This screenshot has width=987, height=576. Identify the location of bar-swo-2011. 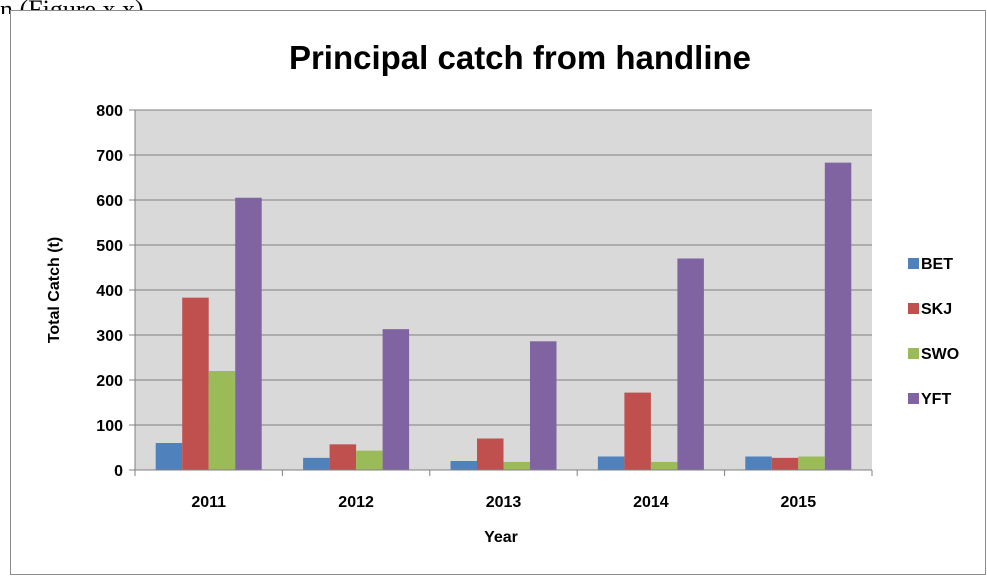
(222, 420).